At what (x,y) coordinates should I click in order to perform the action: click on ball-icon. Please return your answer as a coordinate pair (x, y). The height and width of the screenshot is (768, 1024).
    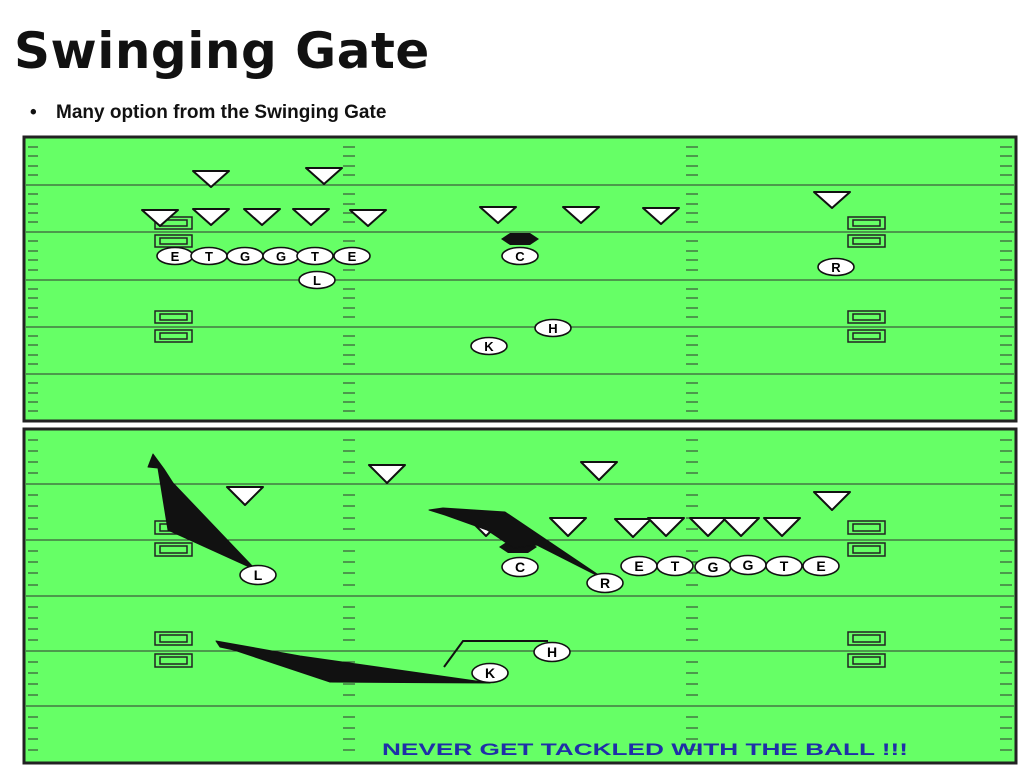
    Looking at the image, I should click on (520, 239).